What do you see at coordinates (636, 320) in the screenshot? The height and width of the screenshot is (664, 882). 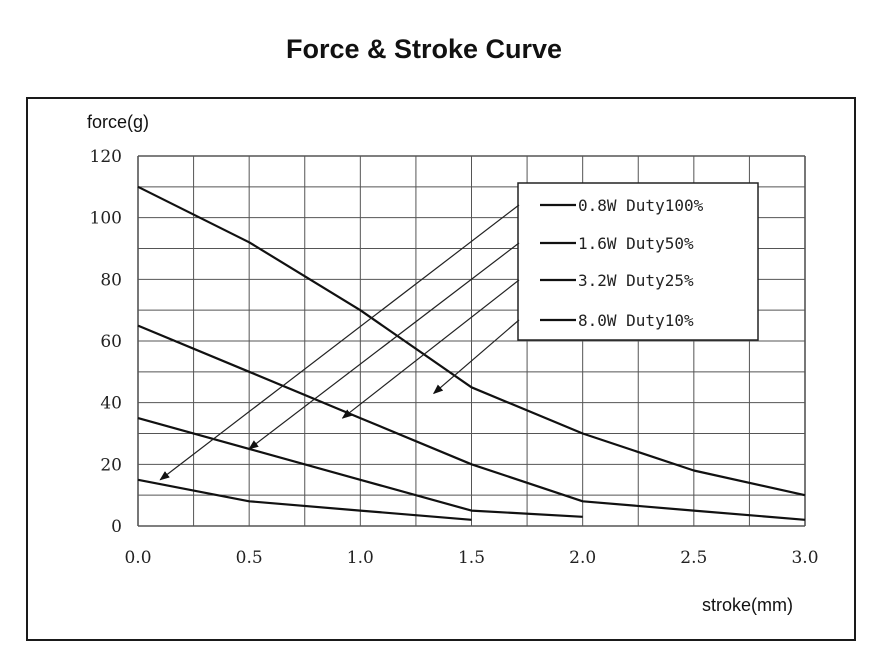 I see `legend-label: 8.0W Duty10%` at bounding box center [636, 320].